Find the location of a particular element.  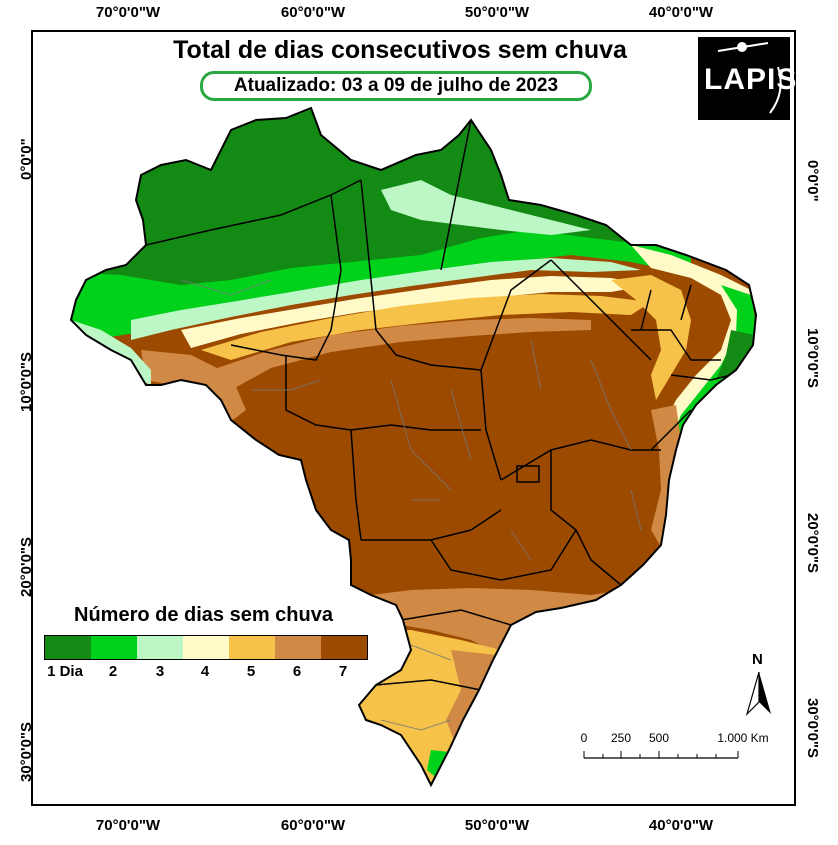

bottom-tick-40w: 40°0'0"W is located at coordinates (681, 825).